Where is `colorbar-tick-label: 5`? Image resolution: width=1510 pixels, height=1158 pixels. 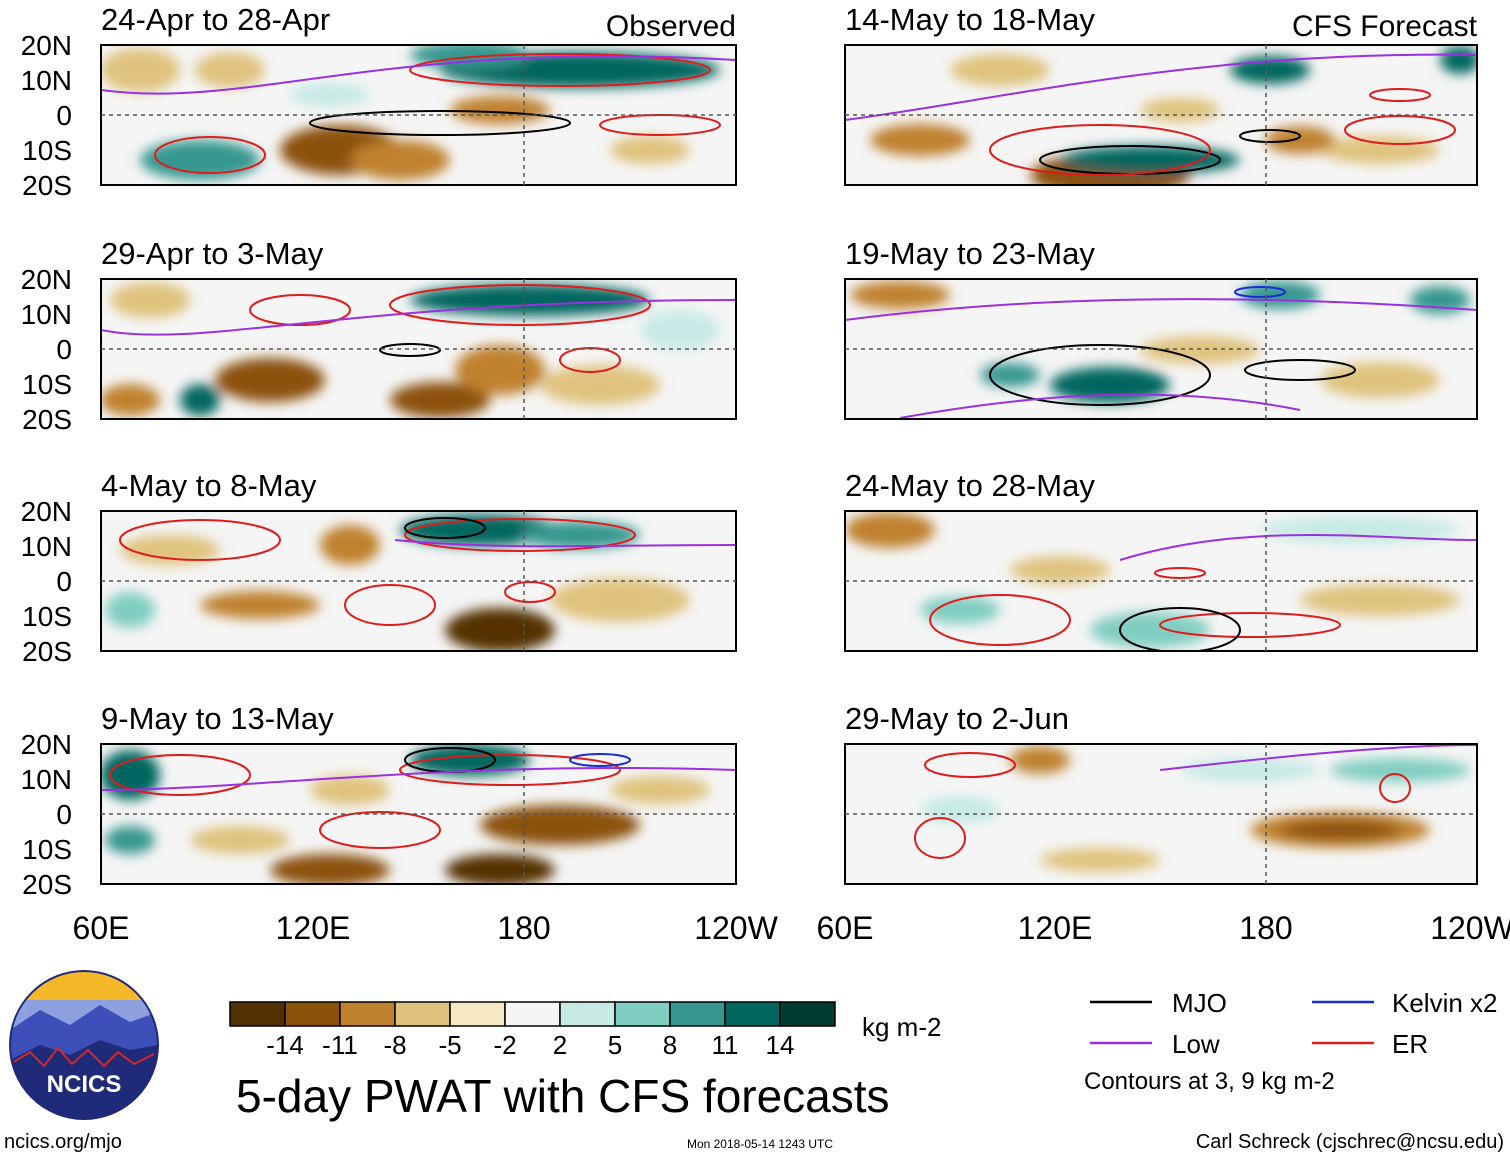 colorbar-tick-label: 5 is located at coordinates (615, 1045).